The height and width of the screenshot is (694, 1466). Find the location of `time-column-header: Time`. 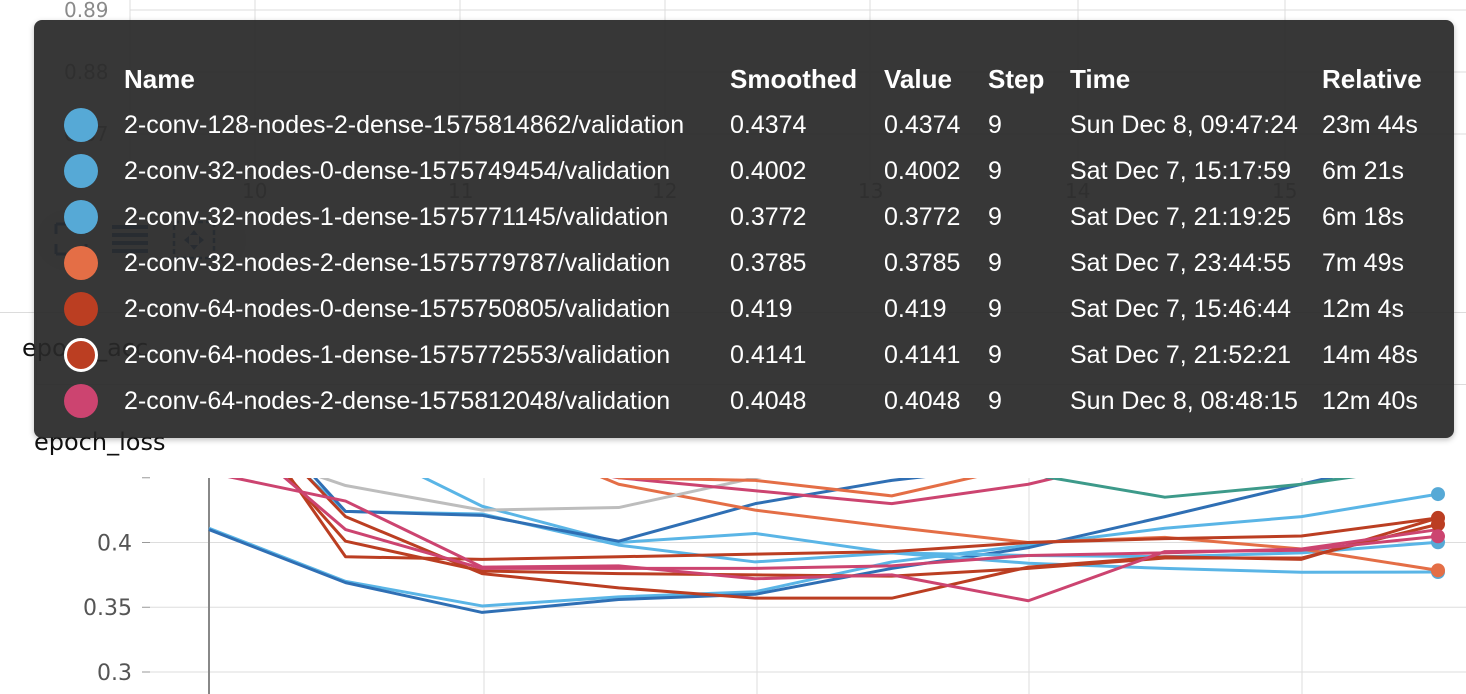

time-column-header: Time is located at coordinates (1100, 78).